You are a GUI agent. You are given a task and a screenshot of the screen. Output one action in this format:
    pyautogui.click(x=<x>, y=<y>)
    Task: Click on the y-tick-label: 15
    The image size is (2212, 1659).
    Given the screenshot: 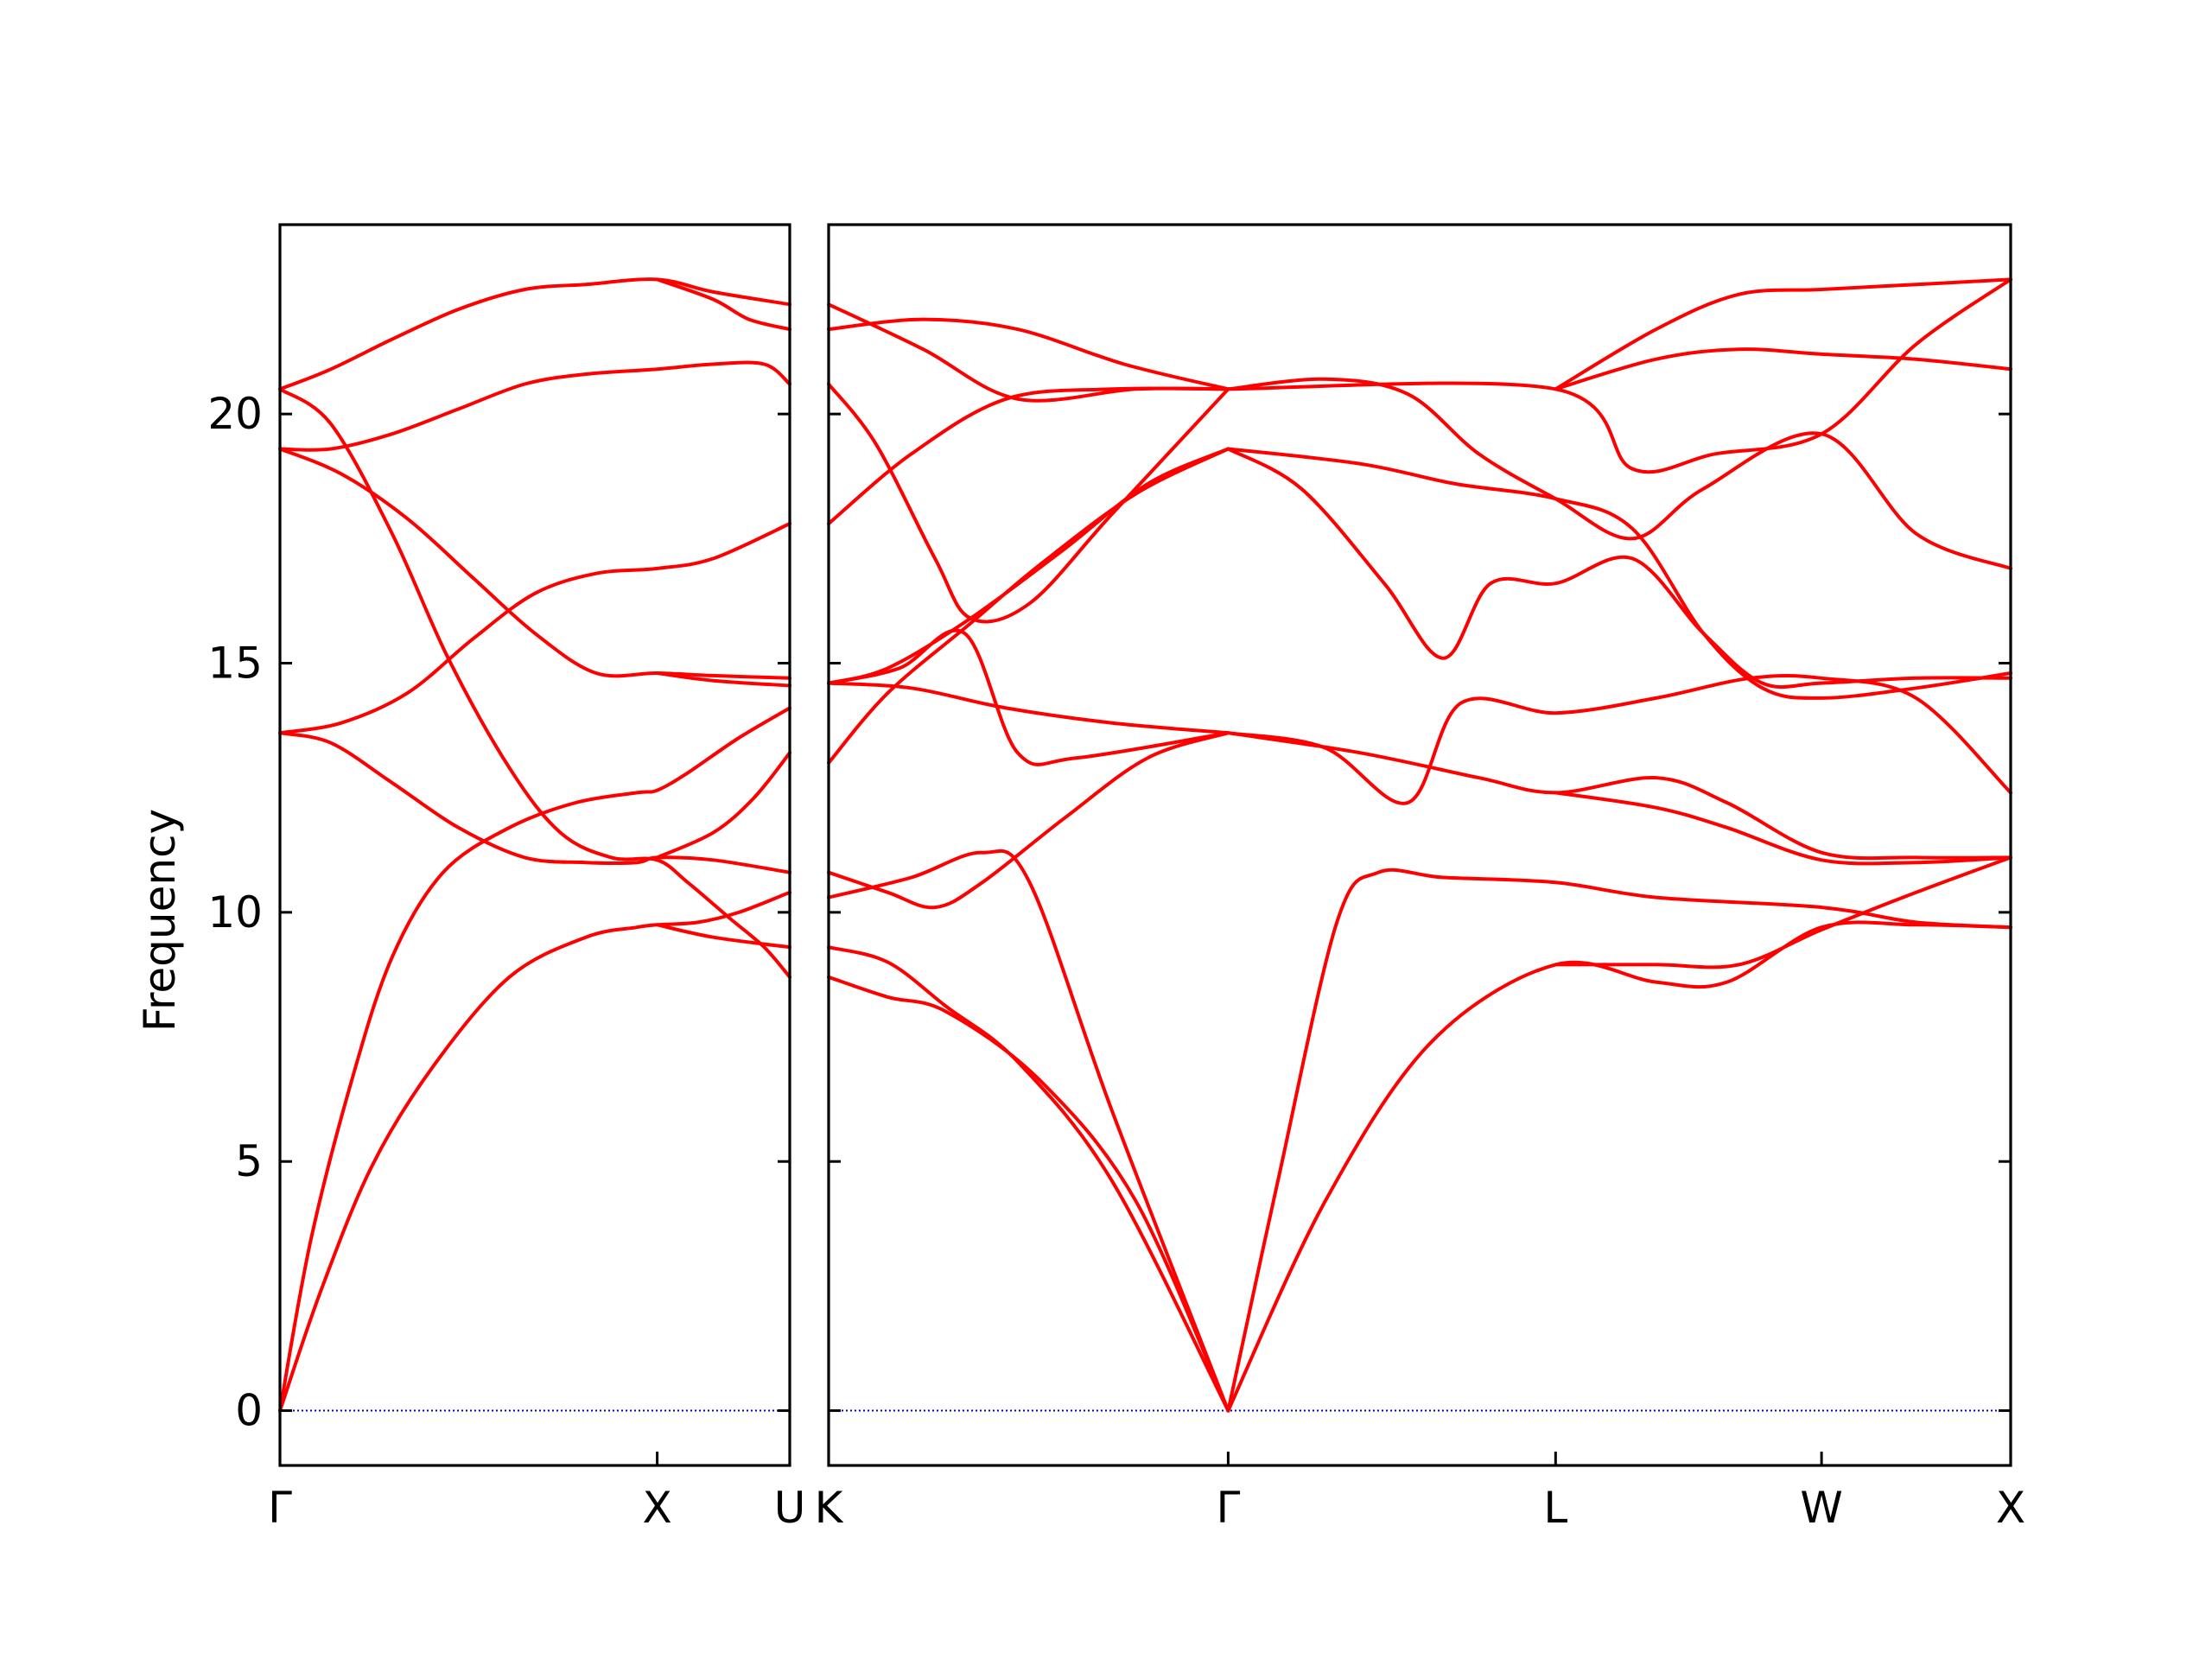 What is the action you would take?
    pyautogui.click(x=235, y=664)
    